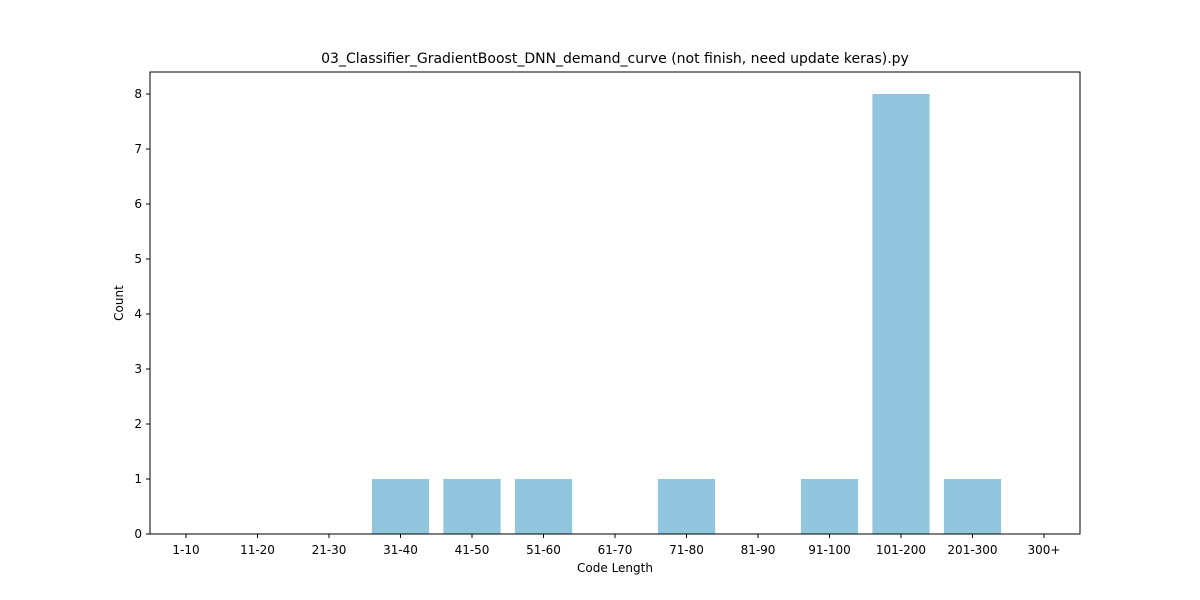 This screenshot has height=600, width=1200. Describe the element at coordinates (686, 550) in the screenshot. I see `x-tick-label: 71-80` at that location.